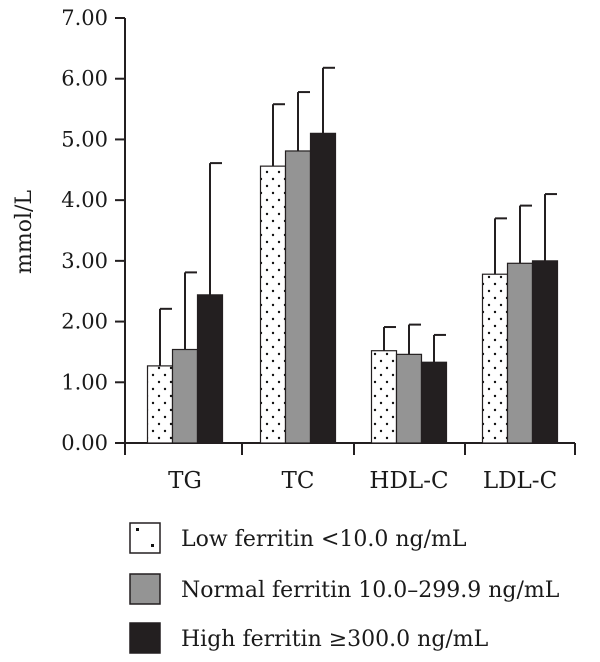 The image size is (600, 662). I want to click on category-label: HDL-C, so click(408, 481).